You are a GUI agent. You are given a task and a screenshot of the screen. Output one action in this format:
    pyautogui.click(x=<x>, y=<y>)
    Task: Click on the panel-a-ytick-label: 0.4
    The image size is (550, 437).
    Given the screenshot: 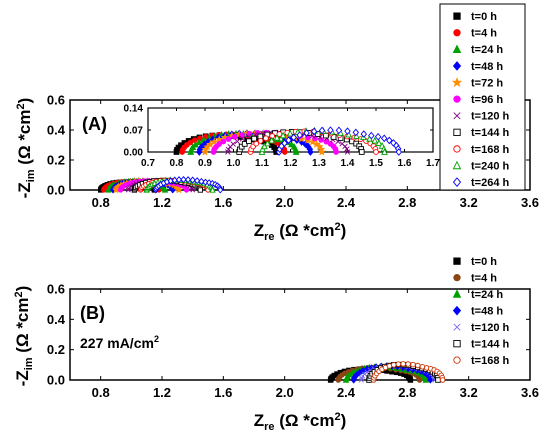 What is the action you would take?
    pyautogui.click(x=56, y=130)
    